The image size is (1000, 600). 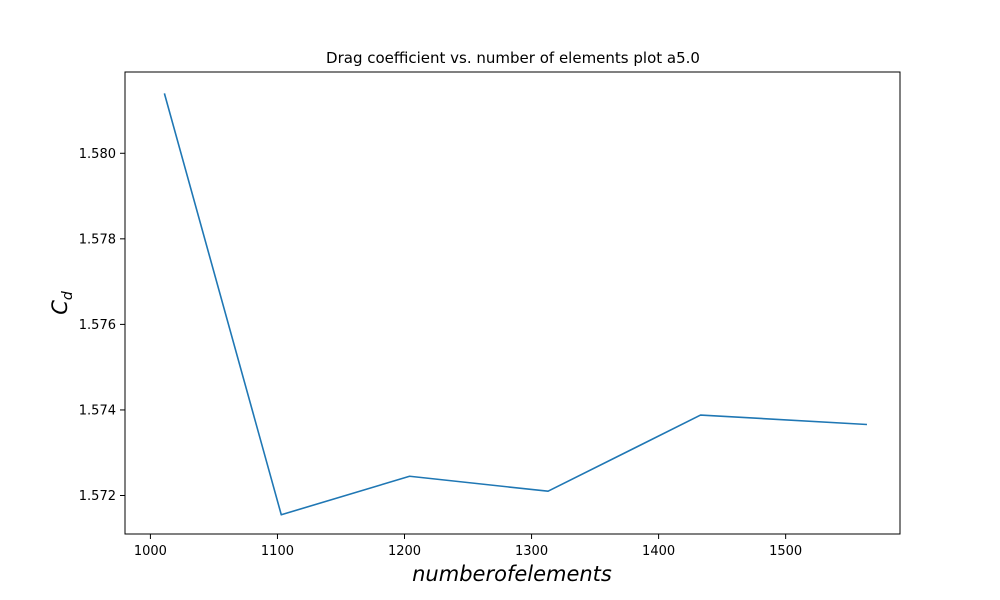 What do you see at coordinates (277, 551) in the screenshot?
I see `x-tick-label: 1100` at bounding box center [277, 551].